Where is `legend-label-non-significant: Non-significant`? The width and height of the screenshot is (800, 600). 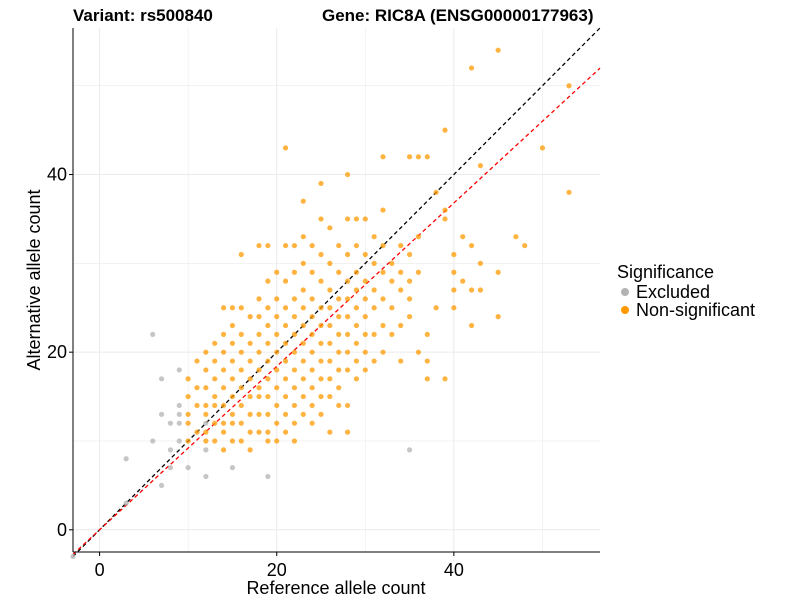 legend-label-non-significant: Non-significant is located at coordinates (695, 310).